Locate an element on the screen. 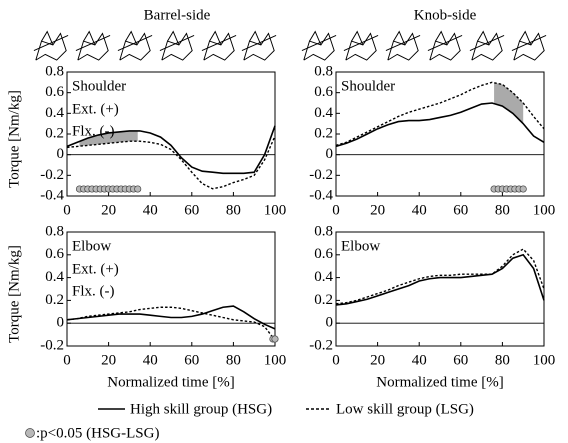  pictograms is located at coordinates (290, 46).